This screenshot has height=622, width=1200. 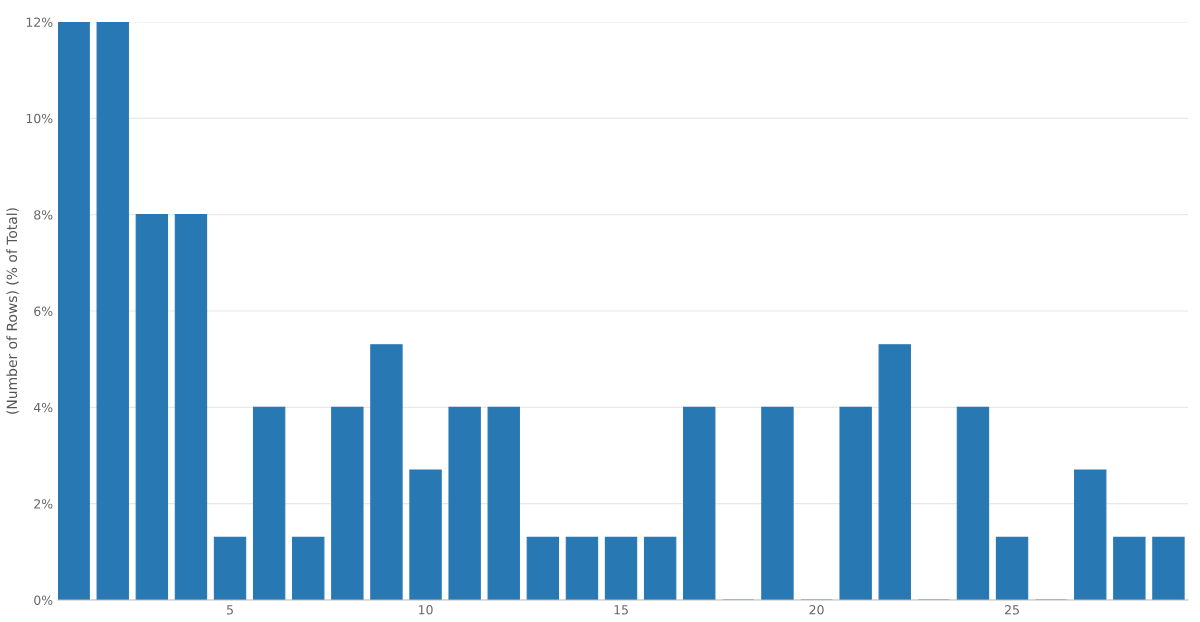 I want to click on y-tick-label: 0%, so click(x=43, y=600).